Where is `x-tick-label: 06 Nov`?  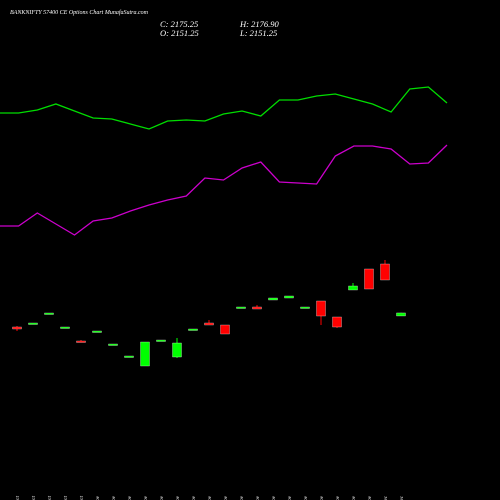 x-tick-label: 06 Nov is located at coordinates (130, 497).